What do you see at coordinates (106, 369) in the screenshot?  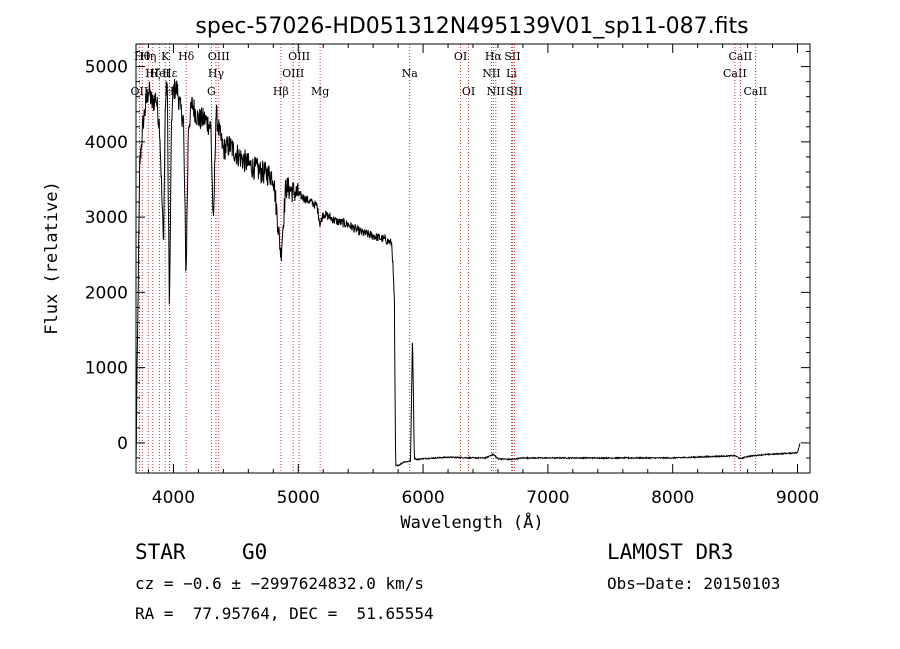 I see `y-tick-label-1: 1000` at bounding box center [106, 369].